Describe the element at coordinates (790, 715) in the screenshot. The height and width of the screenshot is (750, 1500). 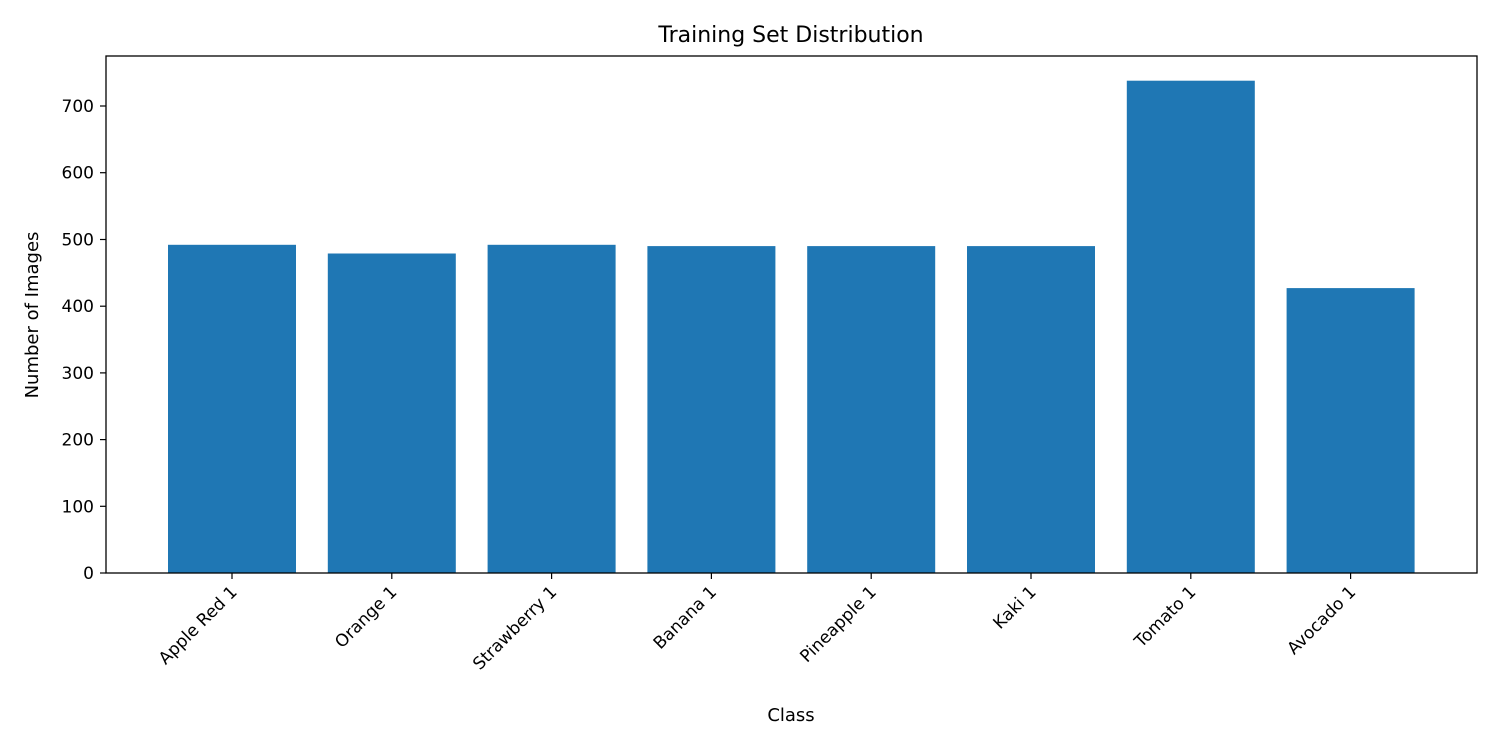
I see `x-axis-label: Class` at that location.